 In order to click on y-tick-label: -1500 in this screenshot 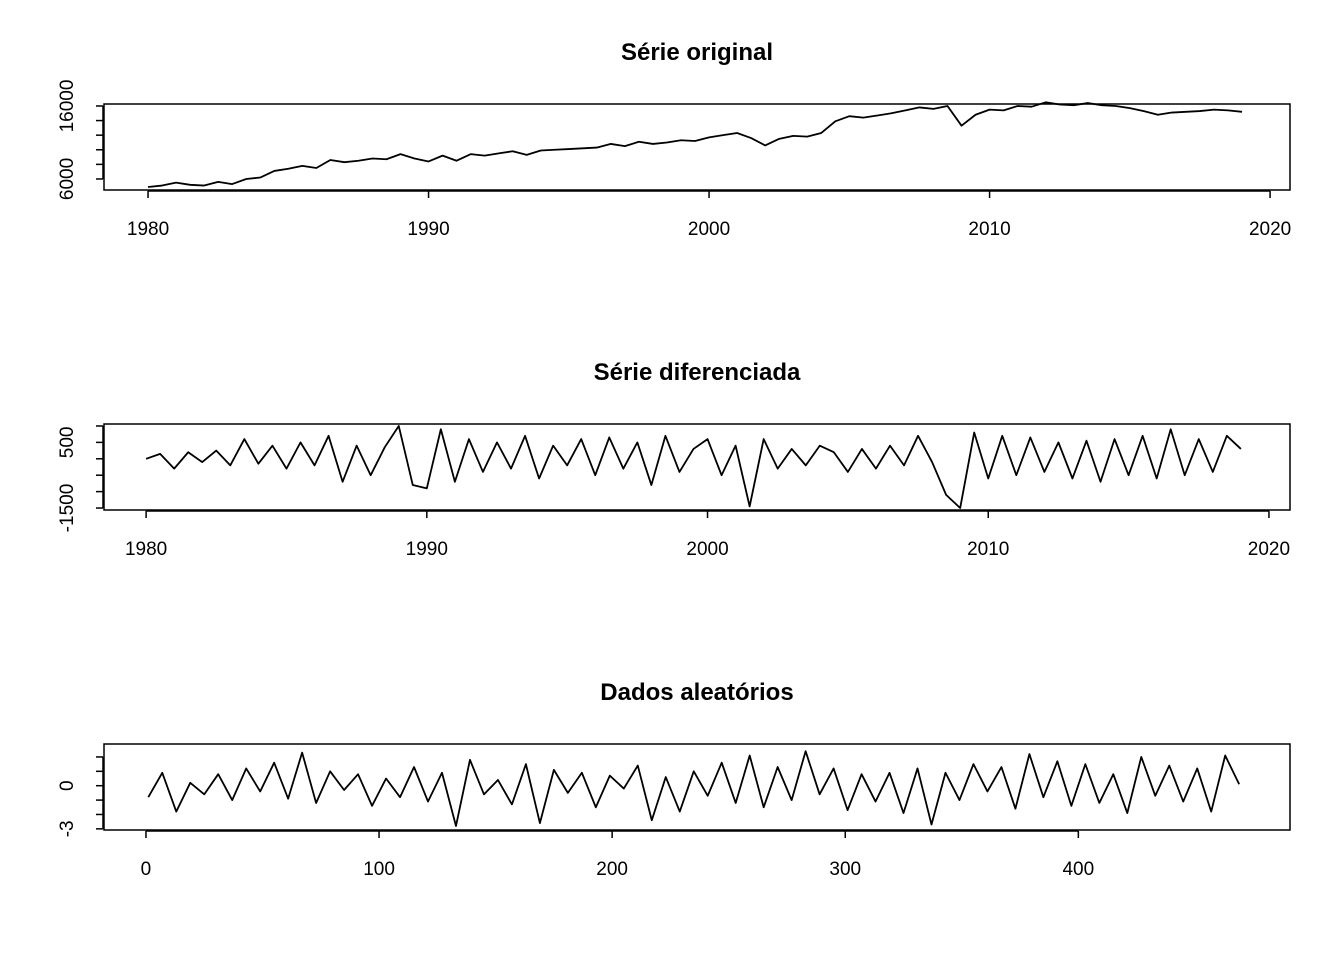, I will do `click(67, 508)`.